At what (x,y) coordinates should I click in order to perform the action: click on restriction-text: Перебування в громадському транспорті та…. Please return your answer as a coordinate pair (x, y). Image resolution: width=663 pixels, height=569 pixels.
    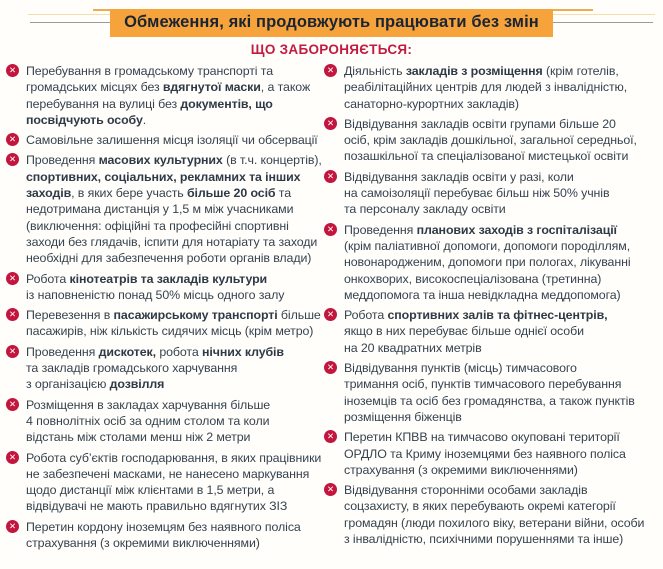
    Looking at the image, I should click on (168, 95).